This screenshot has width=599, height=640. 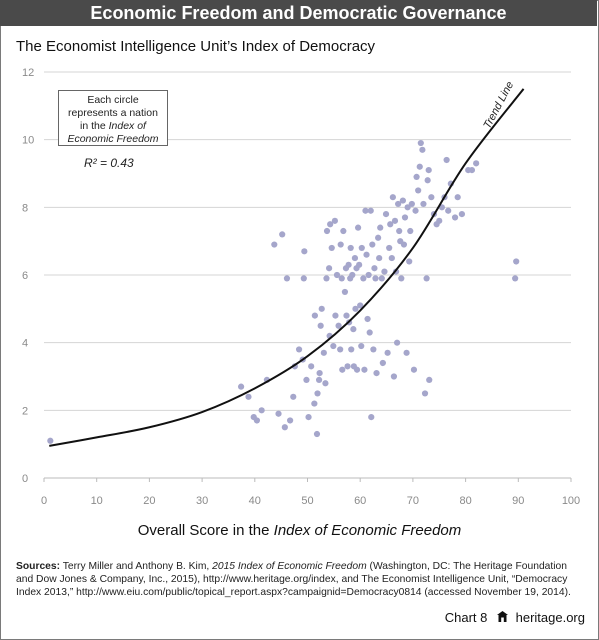 What do you see at coordinates (44, 501) in the screenshot?
I see `x-tick-label: 0` at bounding box center [44, 501].